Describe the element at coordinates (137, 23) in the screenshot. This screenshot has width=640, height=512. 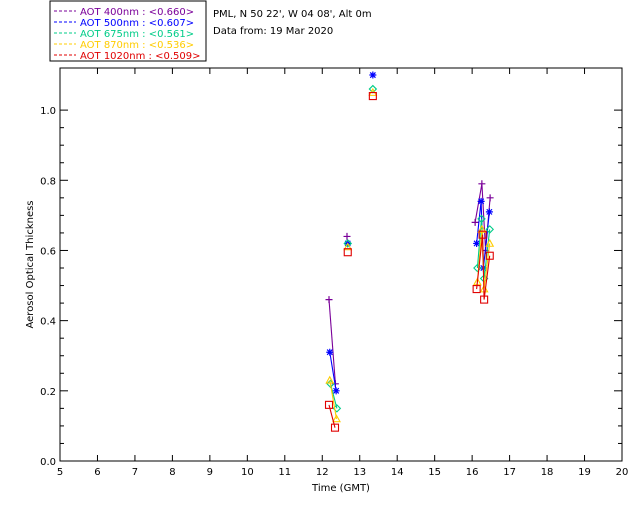
I see `legend-entry: AOT 500nm : <0.607>` at that location.